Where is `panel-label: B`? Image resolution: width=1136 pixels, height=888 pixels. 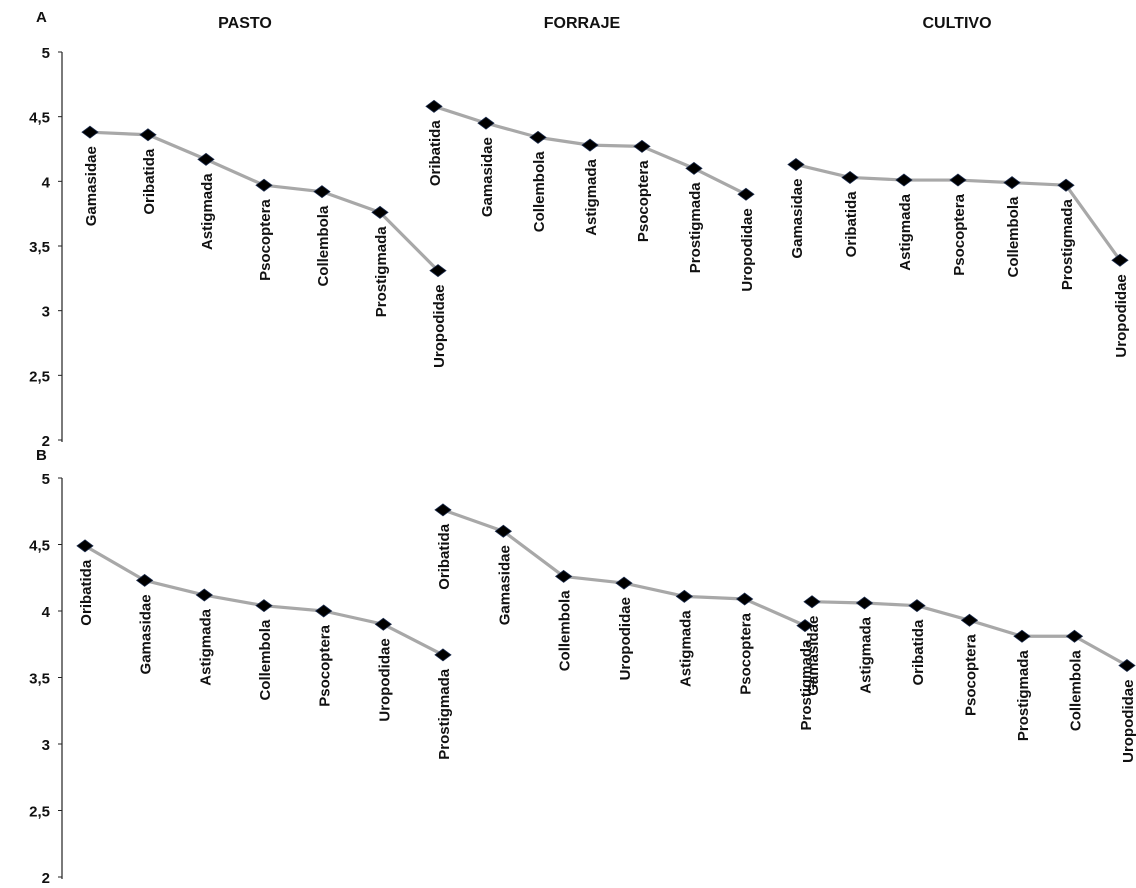 panel-label: B is located at coordinates (41, 455).